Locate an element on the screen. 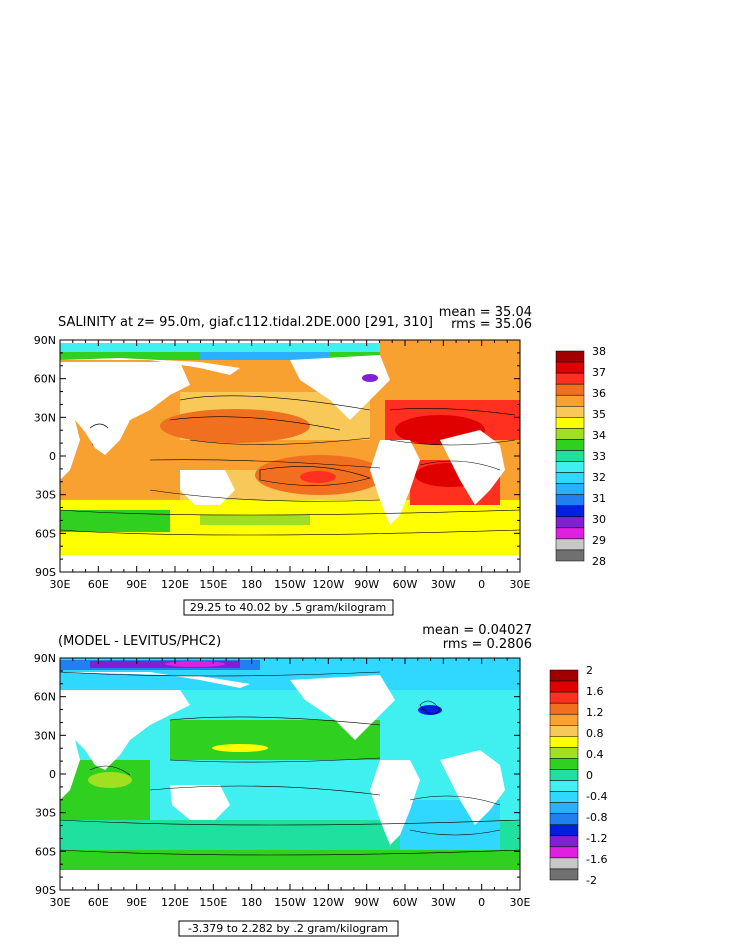  colorbar-label: 1.6 is located at coordinates (595, 691).